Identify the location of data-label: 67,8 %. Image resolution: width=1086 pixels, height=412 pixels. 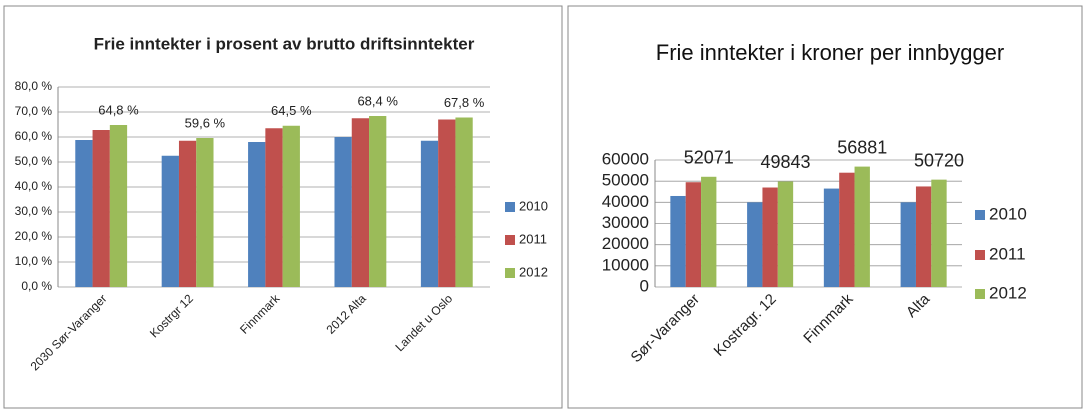
(464, 102).